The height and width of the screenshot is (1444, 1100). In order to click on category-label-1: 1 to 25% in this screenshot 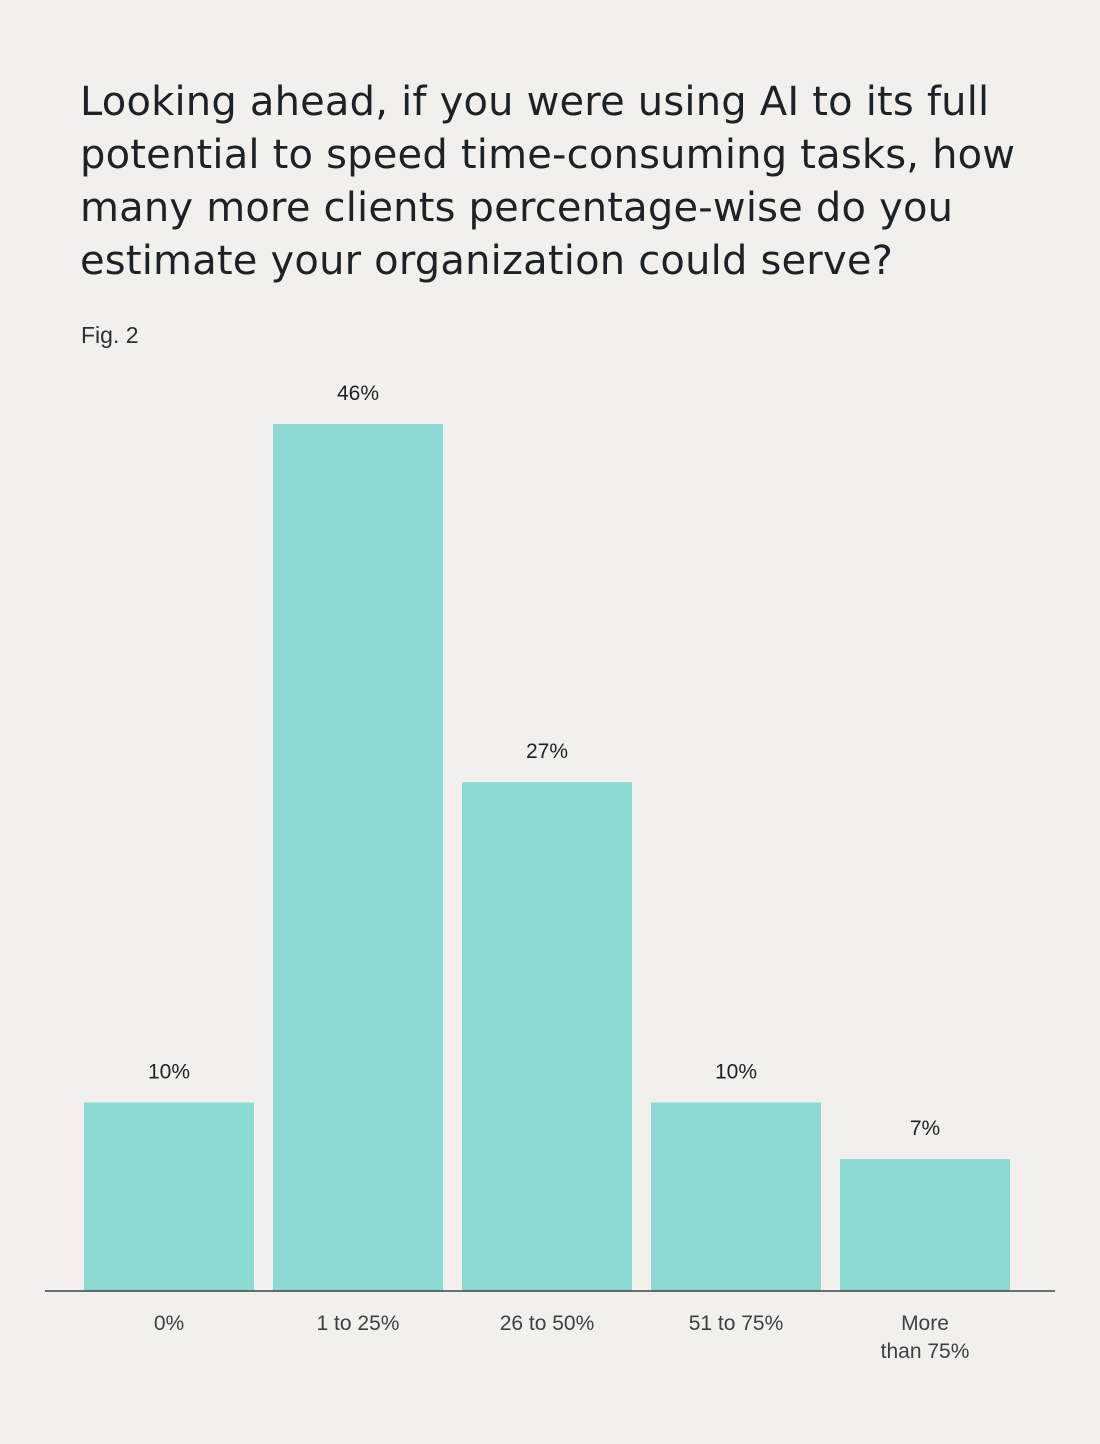, I will do `click(358, 1323)`.